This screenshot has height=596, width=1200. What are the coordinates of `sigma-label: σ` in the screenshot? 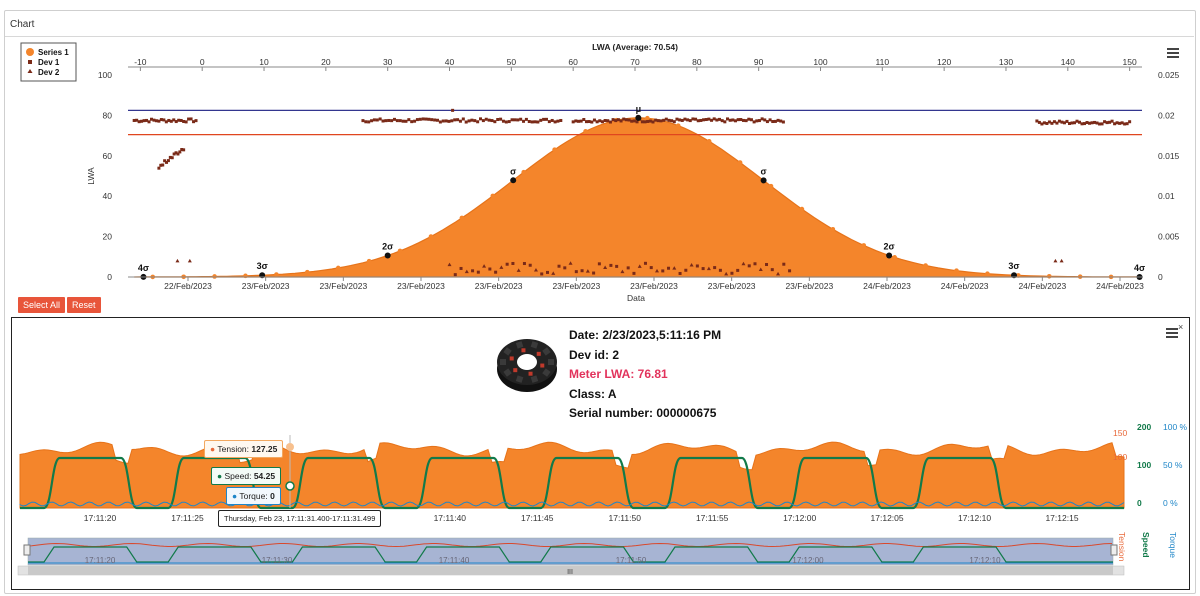 It's located at (764, 171).